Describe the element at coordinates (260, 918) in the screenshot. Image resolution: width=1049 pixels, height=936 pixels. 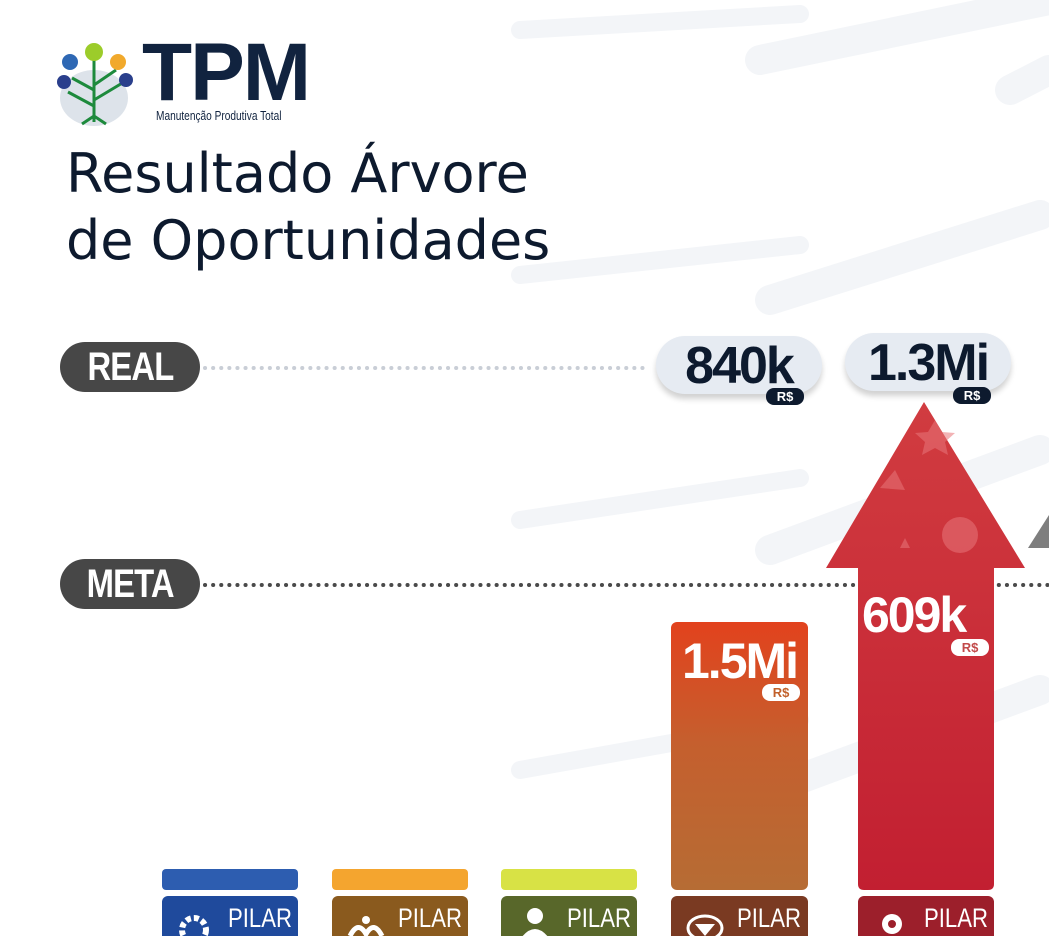
I see `pillar-label-1: PILAR` at that location.